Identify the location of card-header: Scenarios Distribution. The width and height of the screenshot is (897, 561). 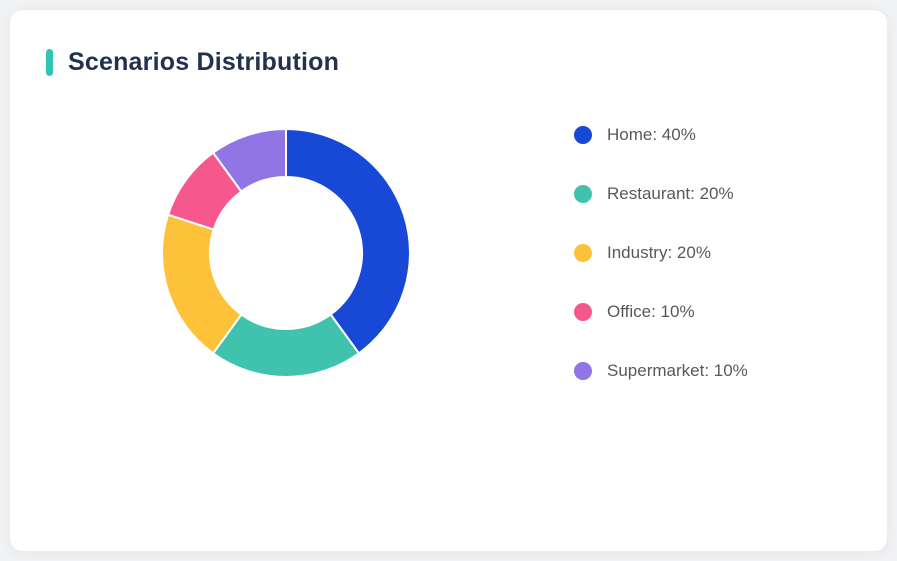
(448, 62).